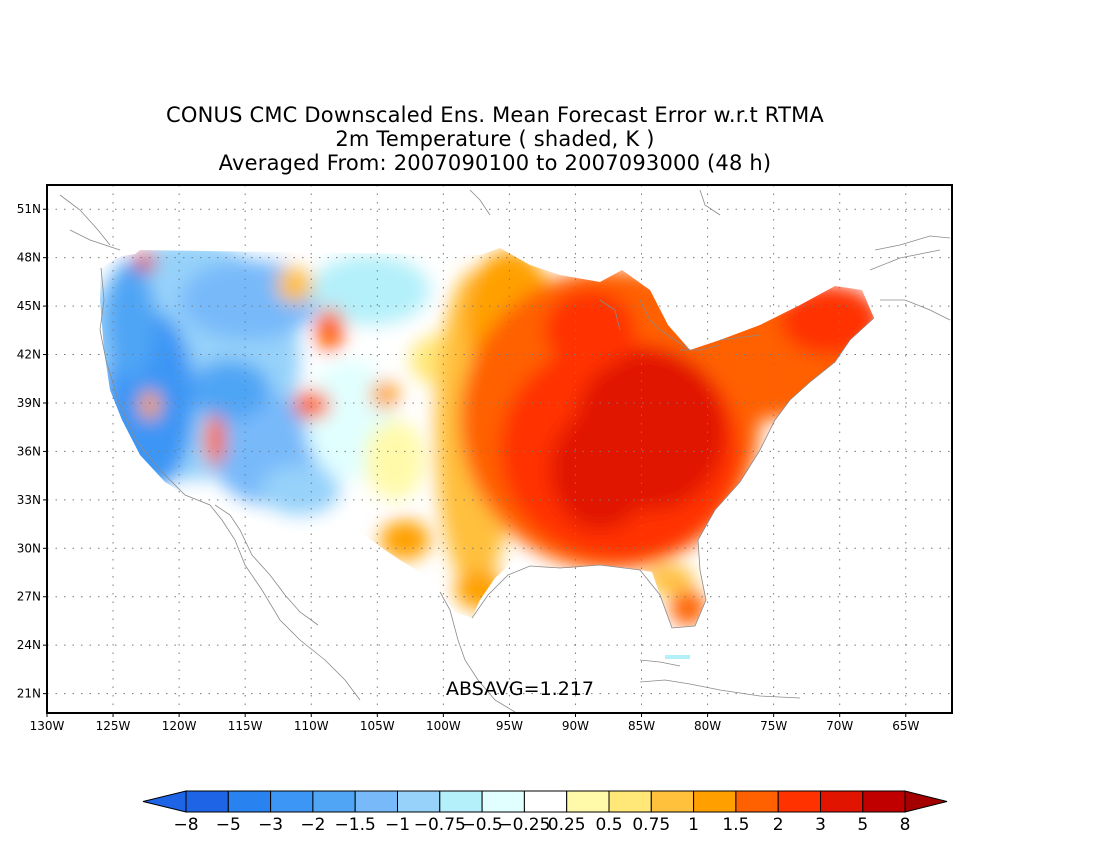 The image size is (1100, 850). What do you see at coordinates (113, 726) in the screenshot?
I see `lon-tick-label: 125W` at bounding box center [113, 726].